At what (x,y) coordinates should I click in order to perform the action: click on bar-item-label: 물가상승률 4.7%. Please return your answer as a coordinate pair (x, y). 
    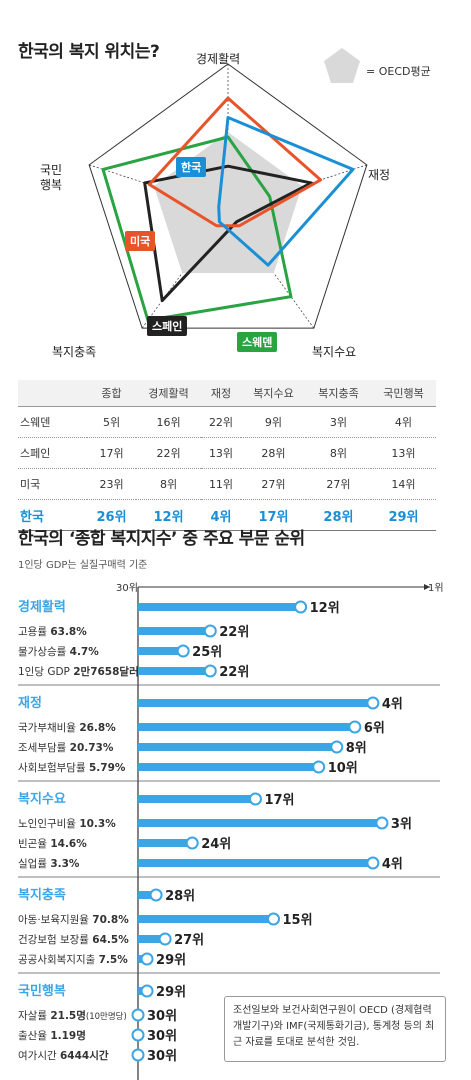
    Looking at the image, I should click on (58, 652).